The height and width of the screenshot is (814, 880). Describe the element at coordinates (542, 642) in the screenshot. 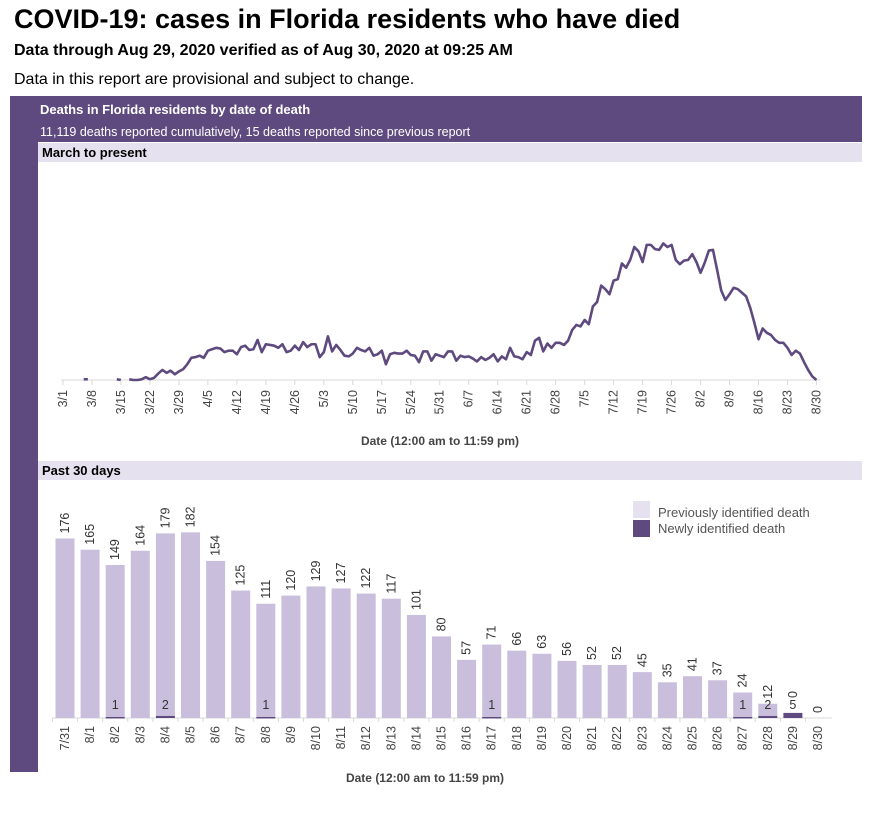

I see `bar-previous-value-label: 63` at that location.